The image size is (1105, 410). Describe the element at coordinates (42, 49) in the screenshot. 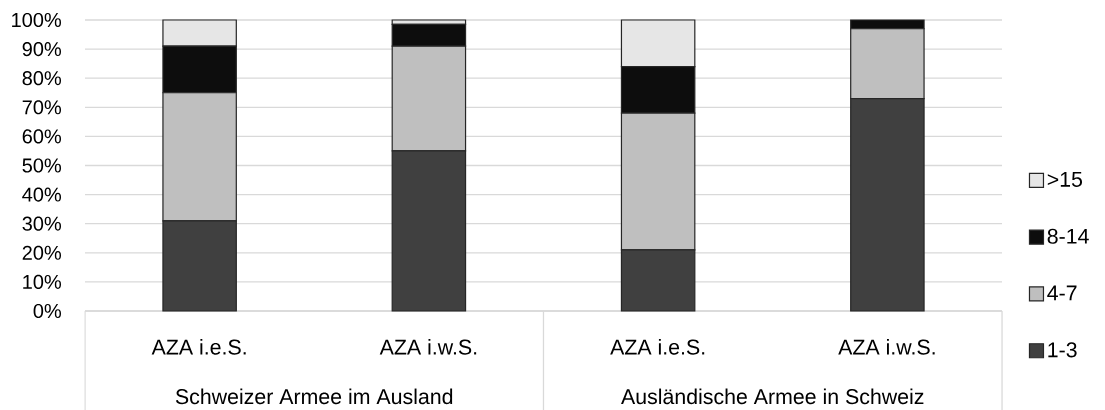

I see `y-tick-label: 90%` at that location.